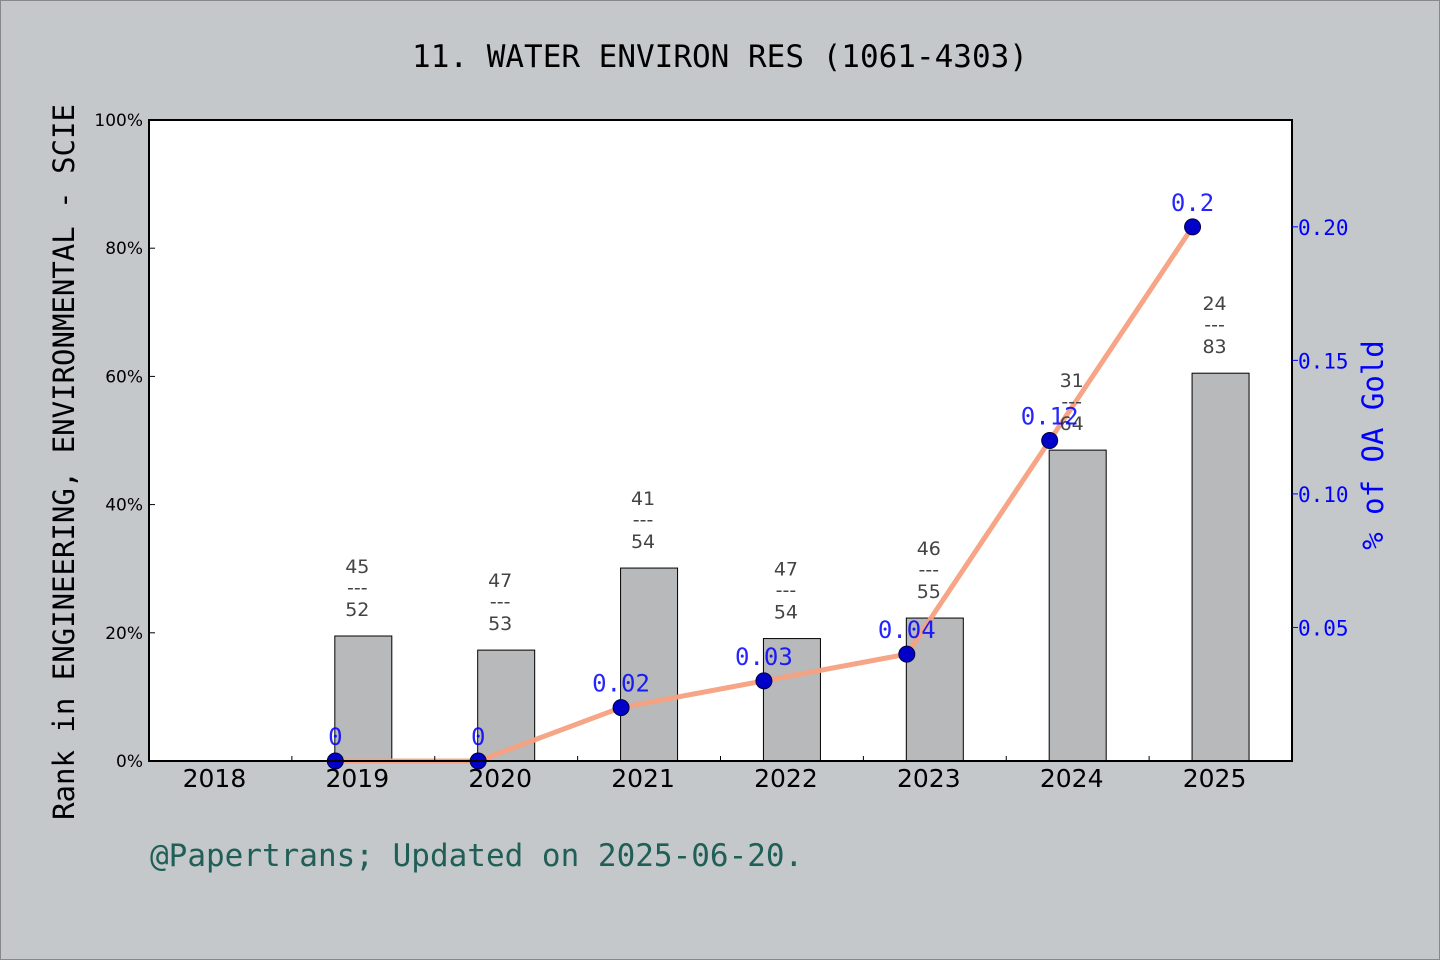  What do you see at coordinates (1220, 567) in the screenshot?
I see `bar-2025` at bounding box center [1220, 567].